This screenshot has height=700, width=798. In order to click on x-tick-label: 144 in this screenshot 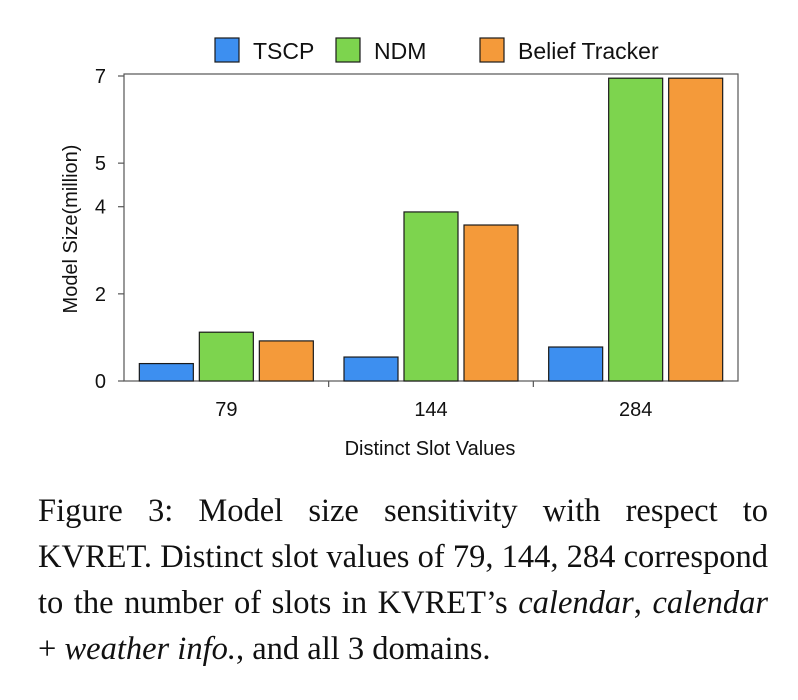, I will do `click(430, 410)`.